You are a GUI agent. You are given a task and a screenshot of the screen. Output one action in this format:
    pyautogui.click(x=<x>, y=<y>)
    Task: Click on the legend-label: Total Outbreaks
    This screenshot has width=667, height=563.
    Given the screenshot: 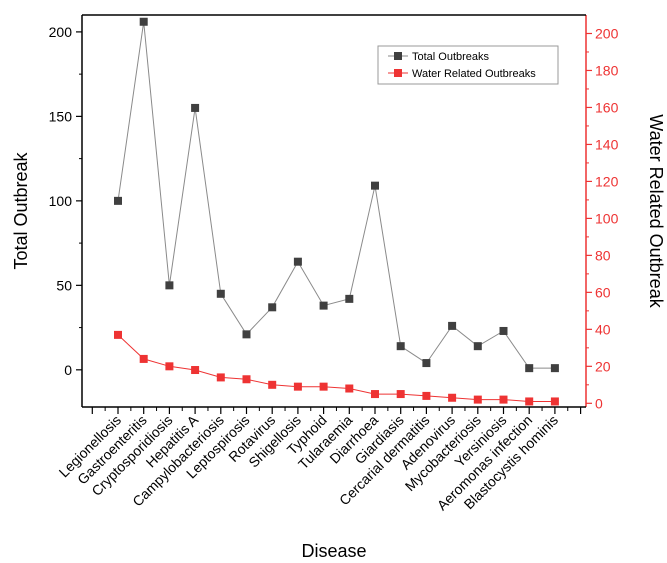 What is the action you would take?
    pyautogui.click(x=451, y=57)
    